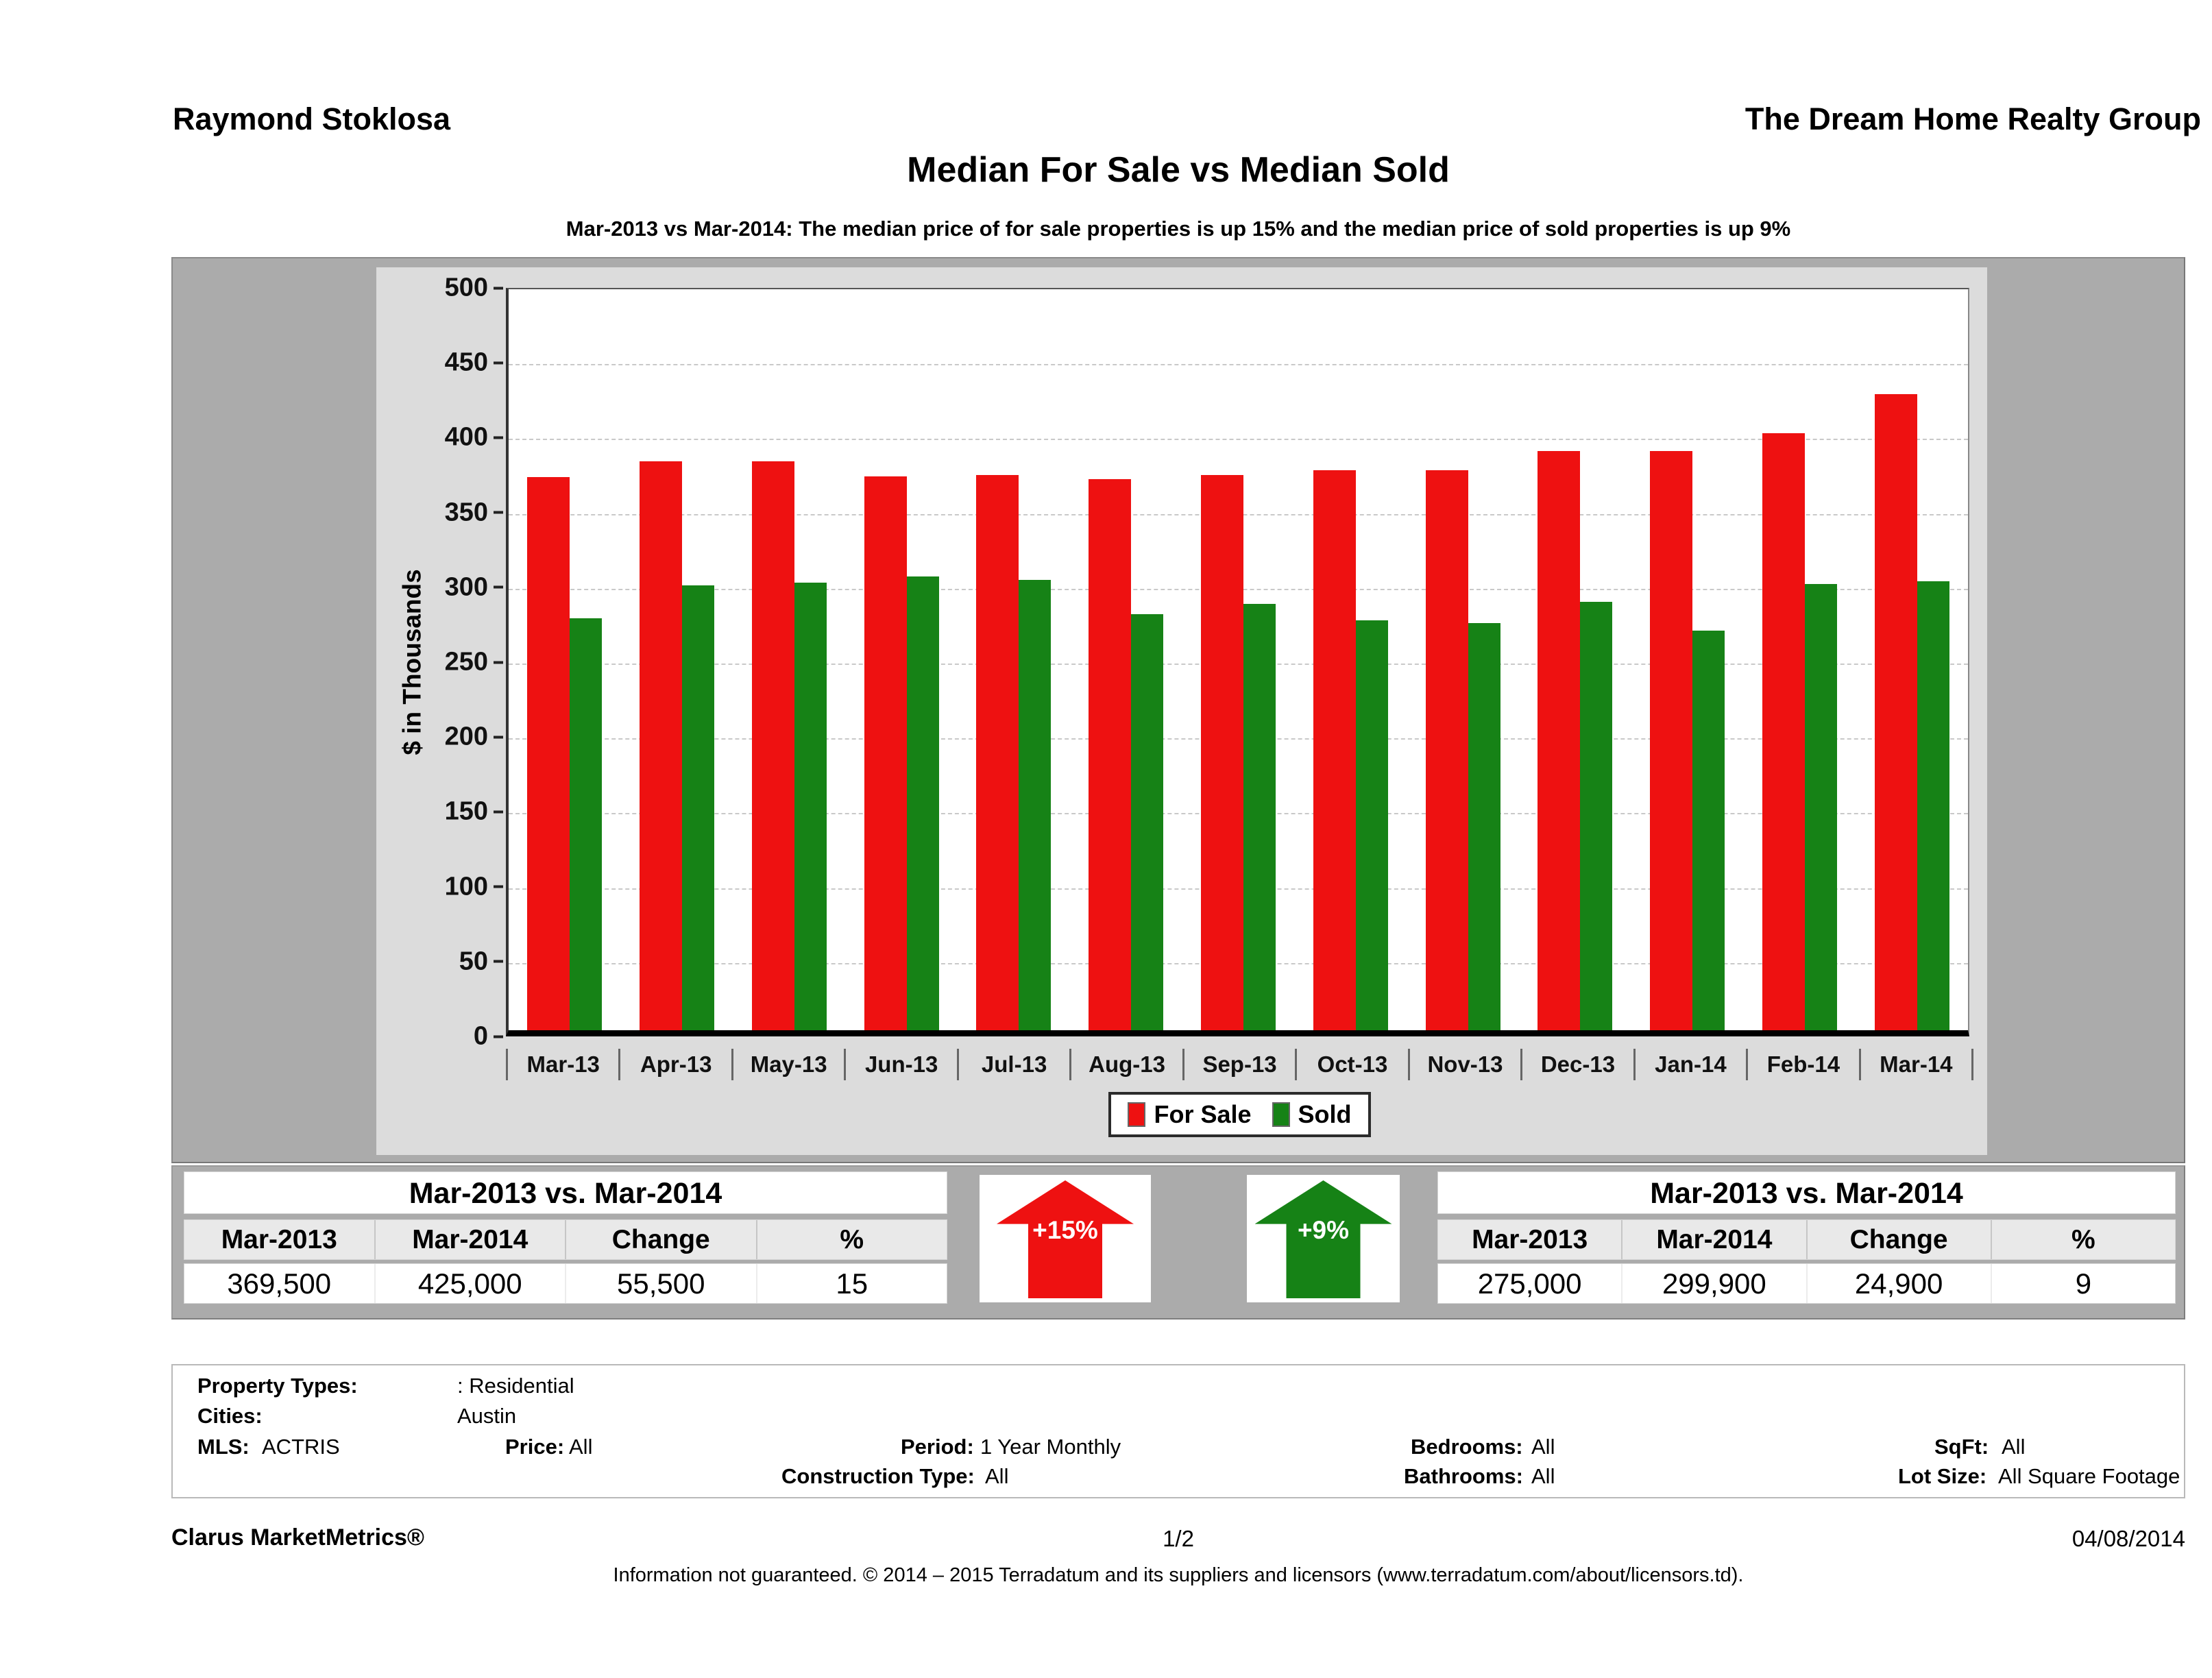 The height and width of the screenshot is (1678, 2212). Describe the element at coordinates (1137, 1114) in the screenshot. I see `for-sale-swatch-icon` at that location.